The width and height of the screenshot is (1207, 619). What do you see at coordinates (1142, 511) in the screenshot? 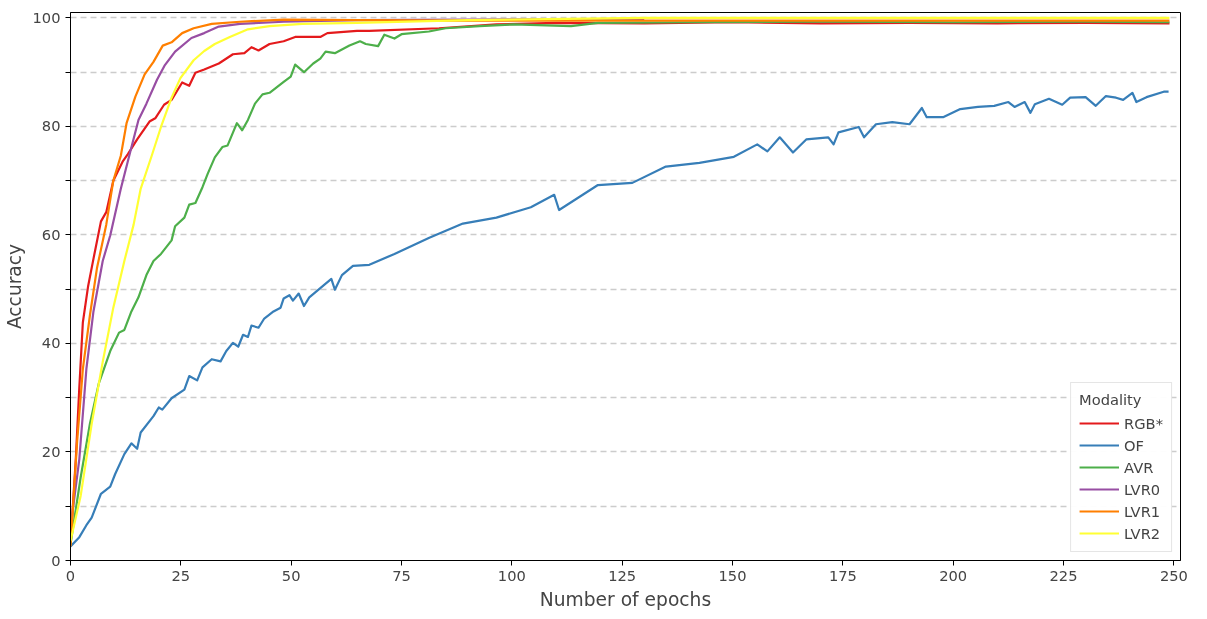
I see `legend-label: LVR1` at bounding box center [1142, 511].